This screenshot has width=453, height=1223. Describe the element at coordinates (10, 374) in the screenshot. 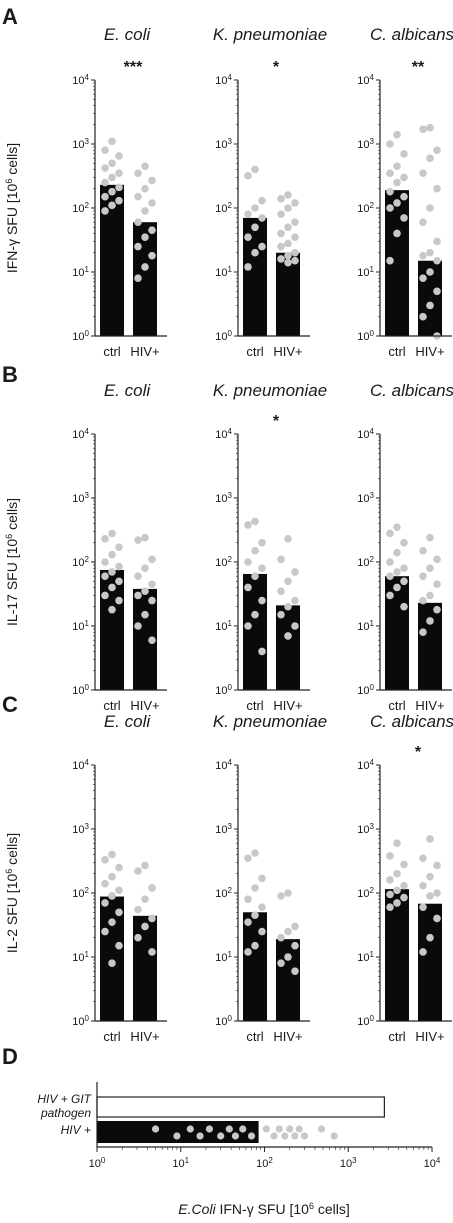

I see `panel-label-B: B` at that location.